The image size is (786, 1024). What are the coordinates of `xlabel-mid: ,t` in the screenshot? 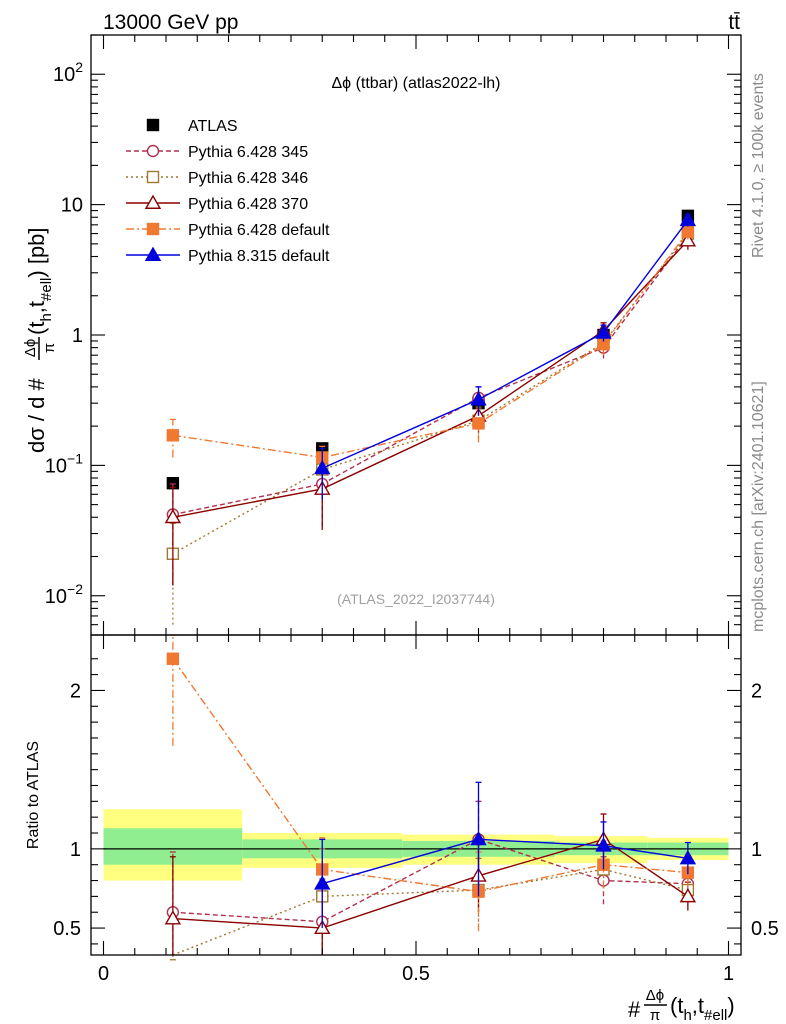 It's located at (698, 1005).